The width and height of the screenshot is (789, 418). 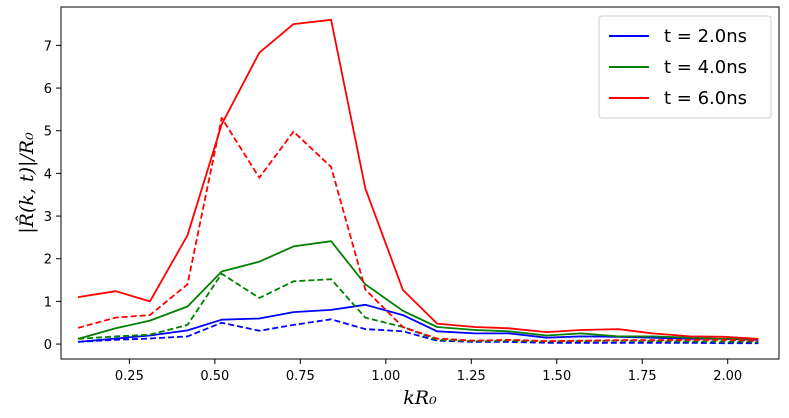 What do you see at coordinates (705, 36) in the screenshot?
I see `legend-label-0: t = 2.0ns` at bounding box center [705, 36].